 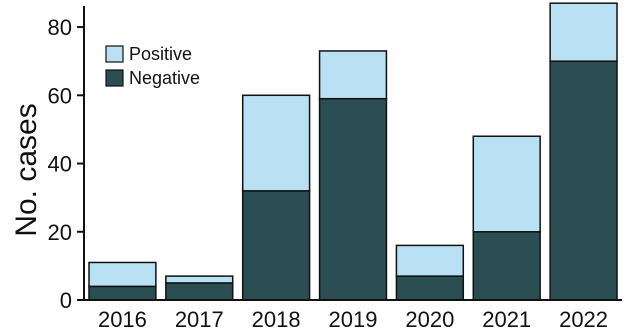 I want to click on bar-positive-2018, so click(x=276, y=143).